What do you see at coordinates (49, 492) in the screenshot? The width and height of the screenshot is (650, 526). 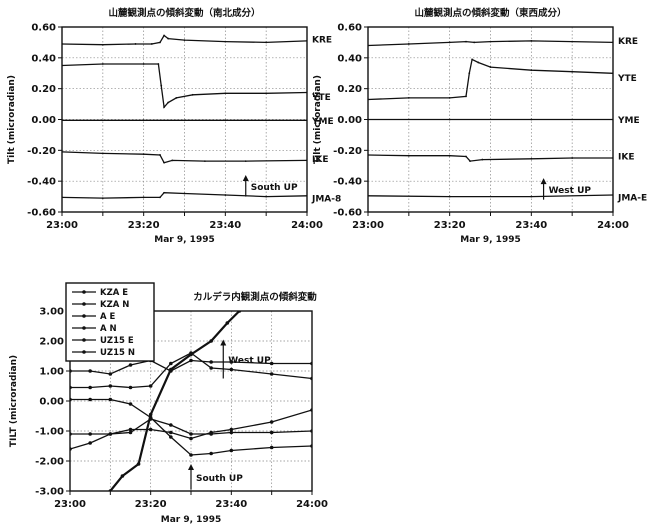 I see `y-tick-label: -3.00` at bounding box center [49, 492].